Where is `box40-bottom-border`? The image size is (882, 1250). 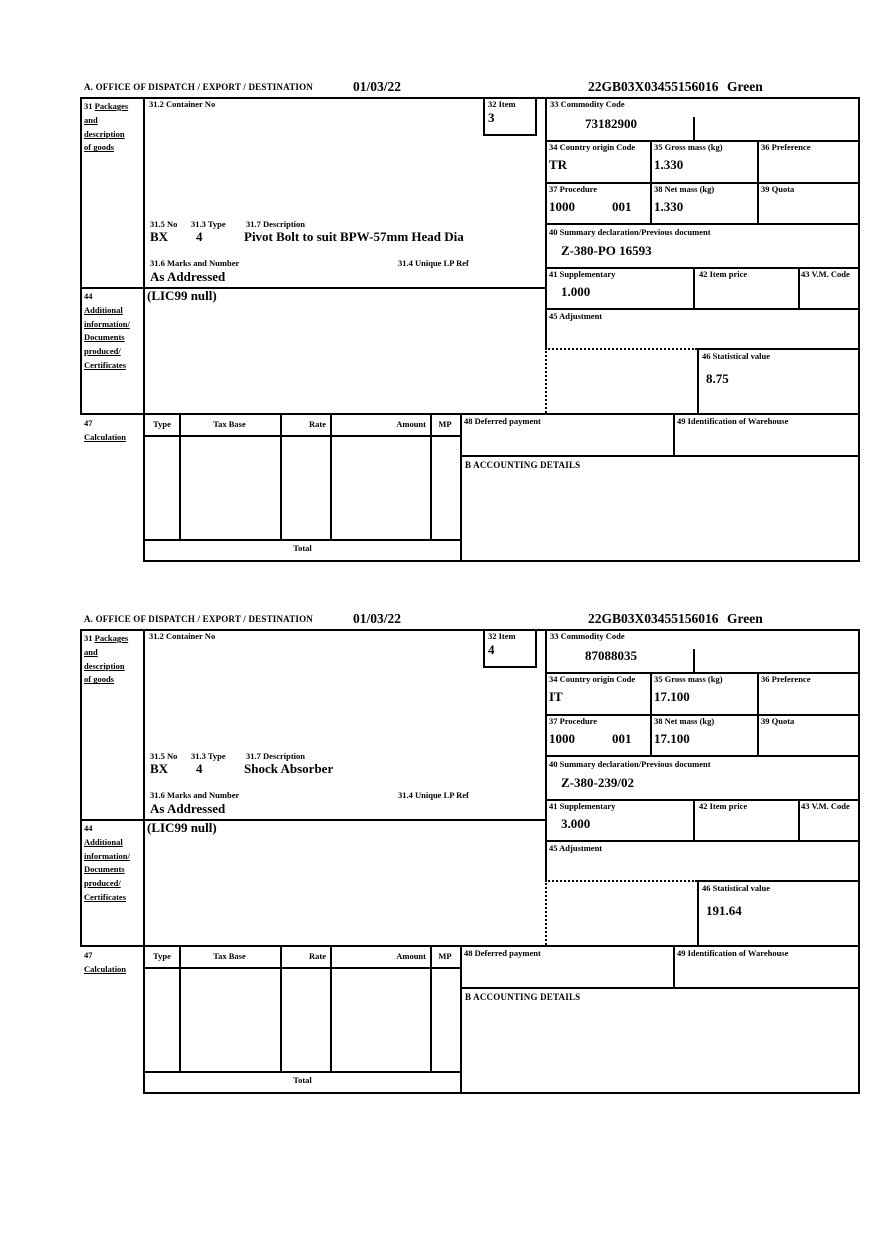 box40-bottom-border is located at coordinates (702, 268).